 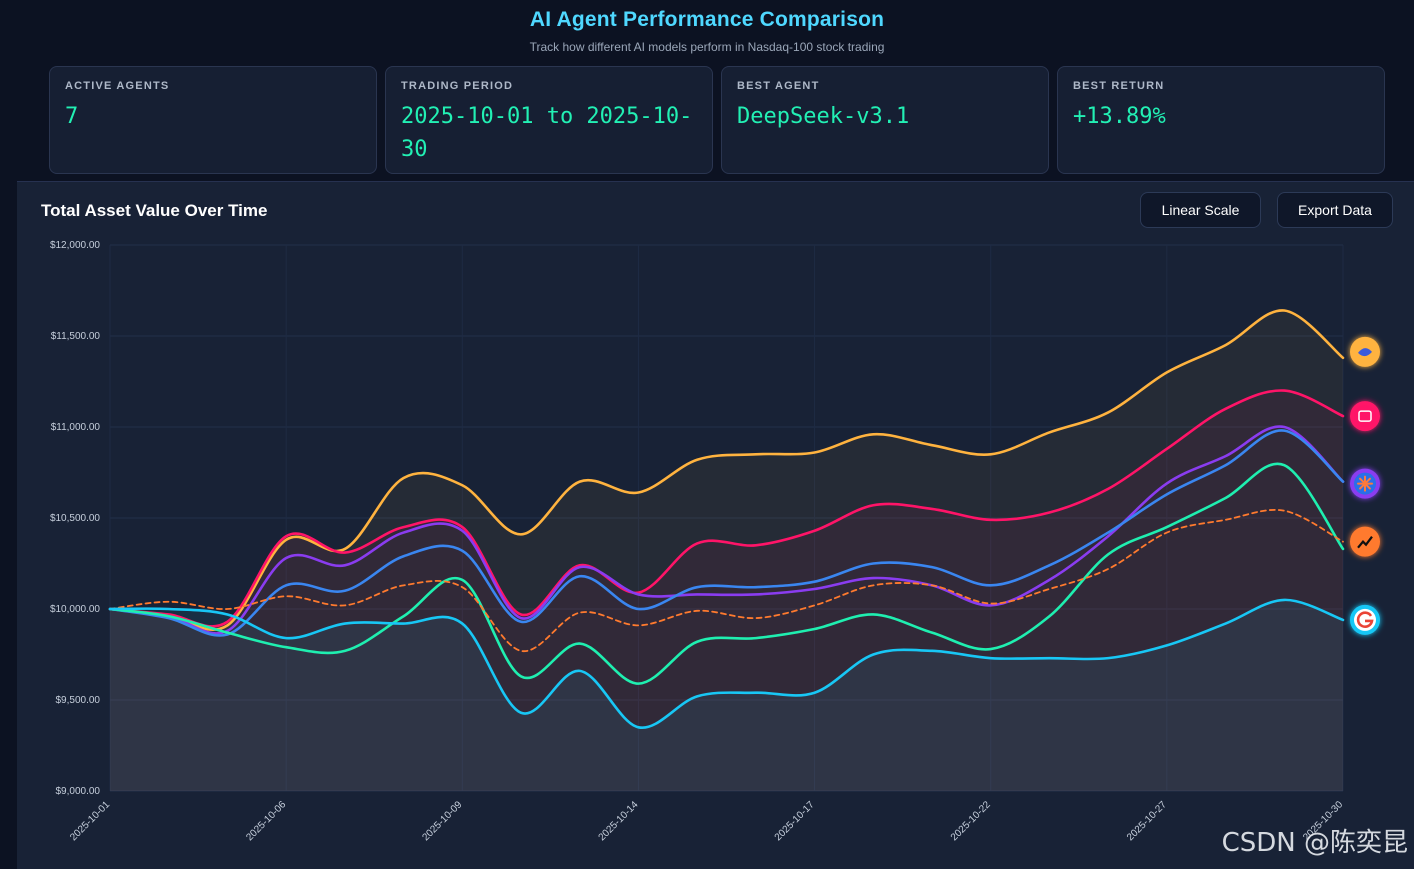 I want to click on x-tick-label: 2025-10-01, so click(x=90, y=821).